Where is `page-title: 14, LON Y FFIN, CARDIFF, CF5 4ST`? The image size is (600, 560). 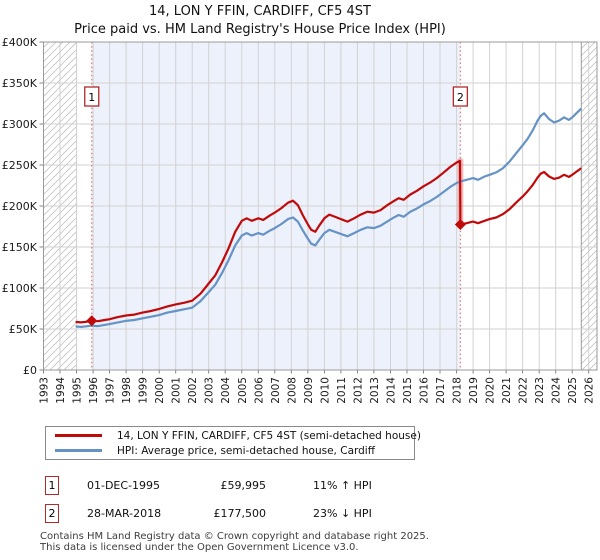
page-title: 14, LON Y FFIN, CARDIFF, CF5 4ST is located at coordinates (259, 11).